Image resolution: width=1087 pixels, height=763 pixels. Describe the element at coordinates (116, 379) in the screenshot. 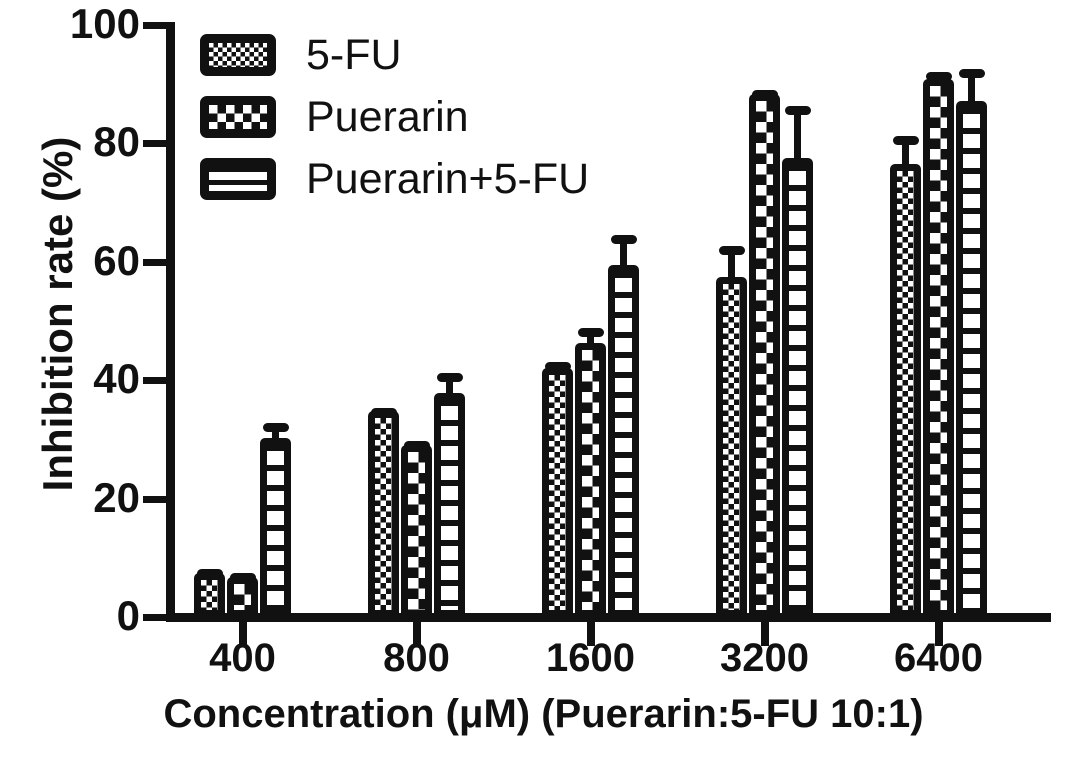

I see `y-tick-label: 40` at that location.